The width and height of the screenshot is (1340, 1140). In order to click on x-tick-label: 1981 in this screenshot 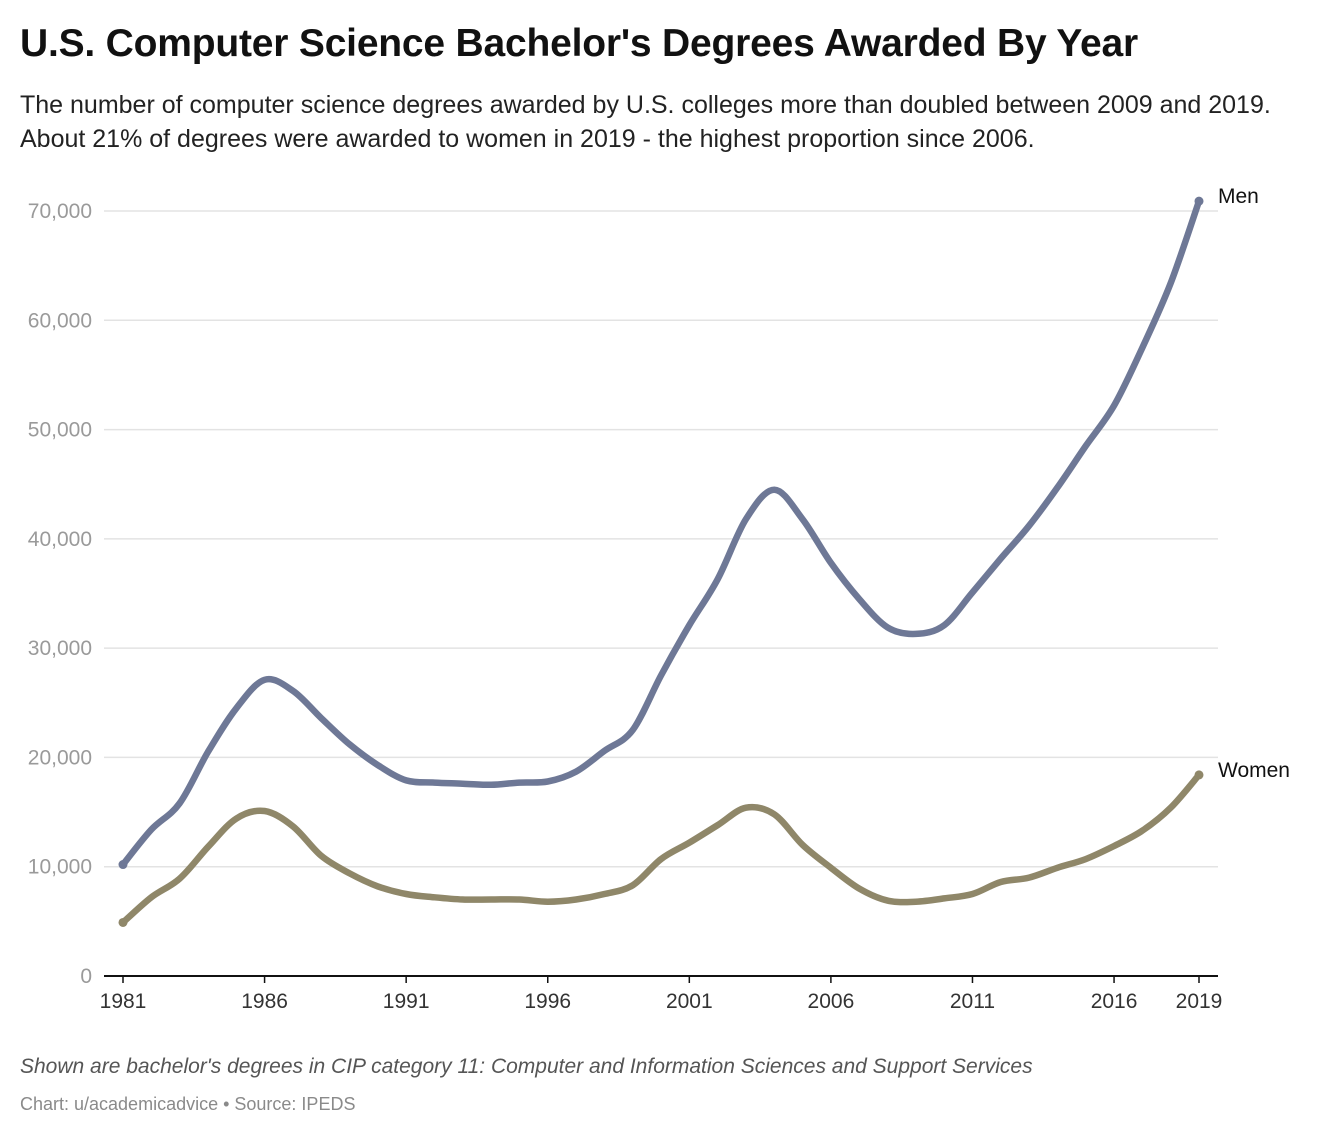, I will do `click(123, 1001)`.